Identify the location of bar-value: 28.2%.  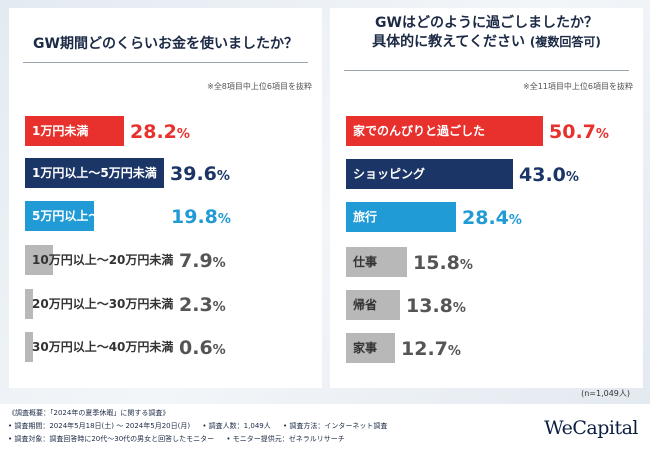
(160, 131).